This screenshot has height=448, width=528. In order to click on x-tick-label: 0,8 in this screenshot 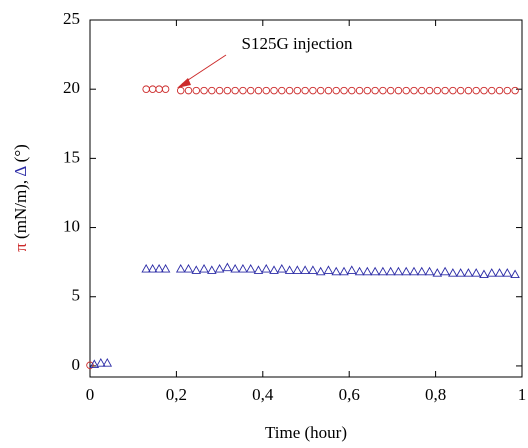, I will do `click(435, 394)`.